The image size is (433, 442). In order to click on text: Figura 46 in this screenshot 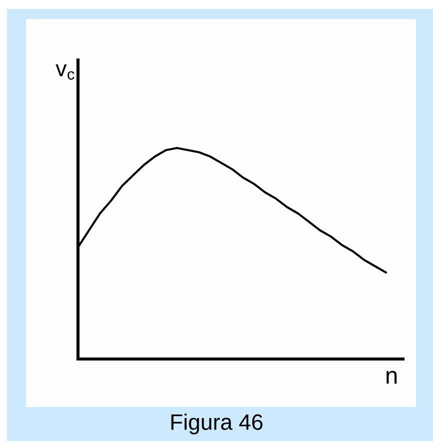, I will do `click(216, 424)`.